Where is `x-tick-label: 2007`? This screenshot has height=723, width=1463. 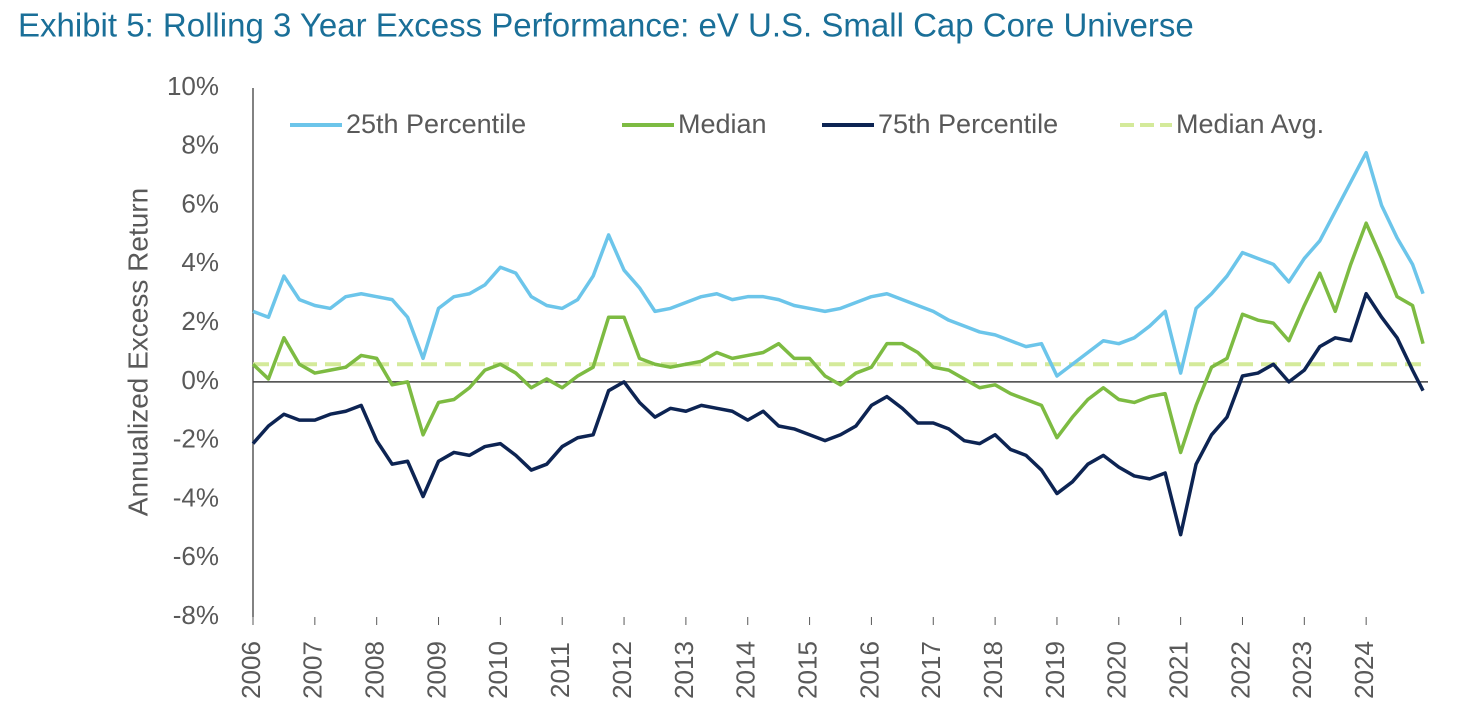 x-tick-label: 2007 is located at coordinates (313, 670).